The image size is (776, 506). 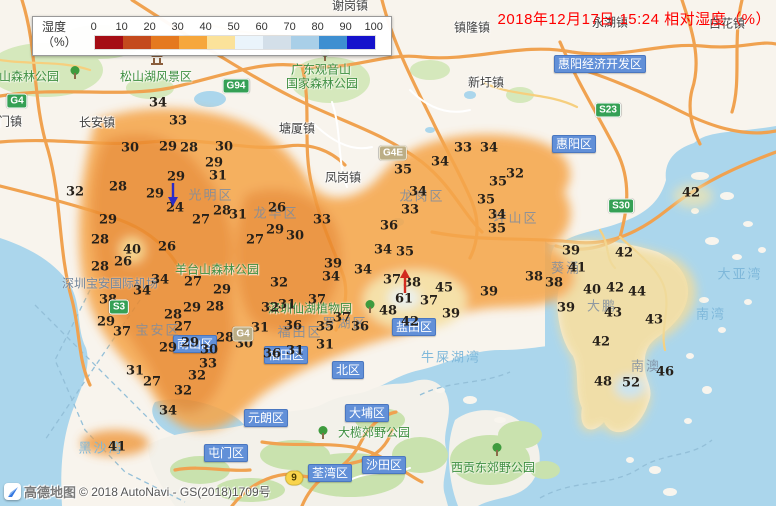 I want to click on district-watermark: 大鹏, so click(x=602, y=306).